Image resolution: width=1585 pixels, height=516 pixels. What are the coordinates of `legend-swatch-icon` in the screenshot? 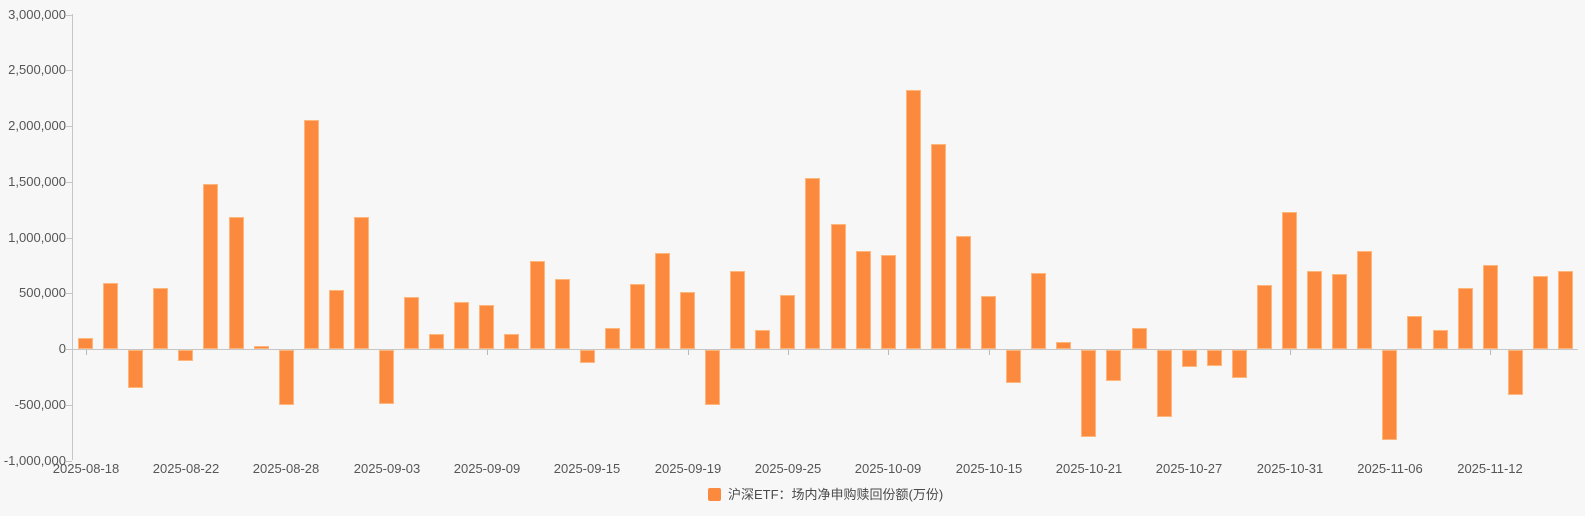 It's located at (714, 494).